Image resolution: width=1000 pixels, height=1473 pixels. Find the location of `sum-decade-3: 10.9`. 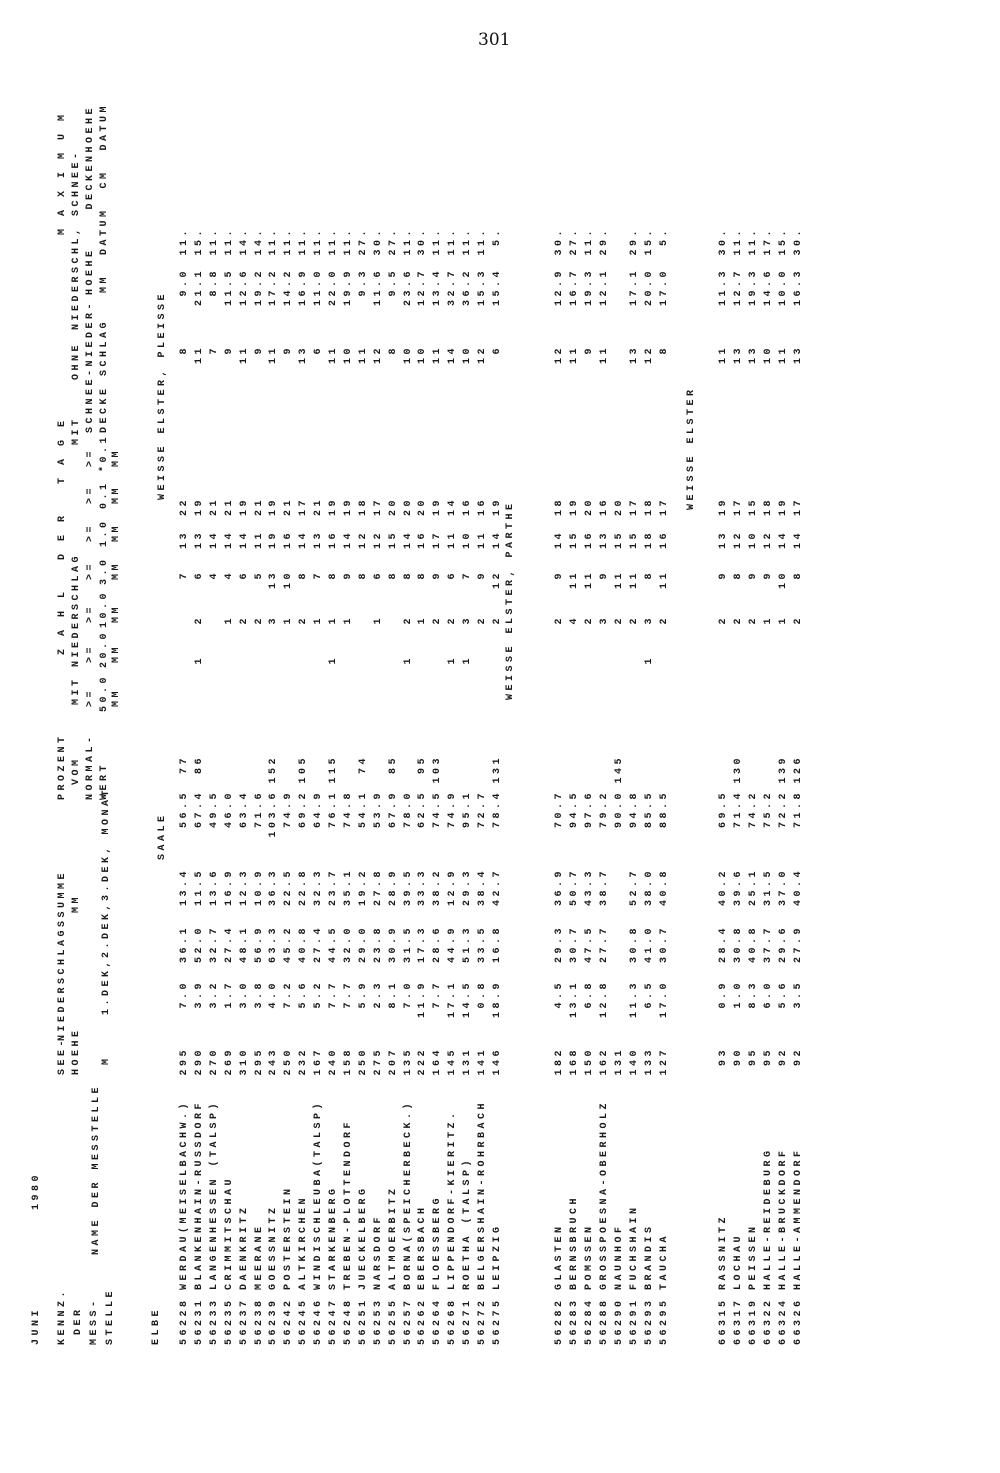

sum-decade-3: 10.9 is located at coordinates (259, 887).